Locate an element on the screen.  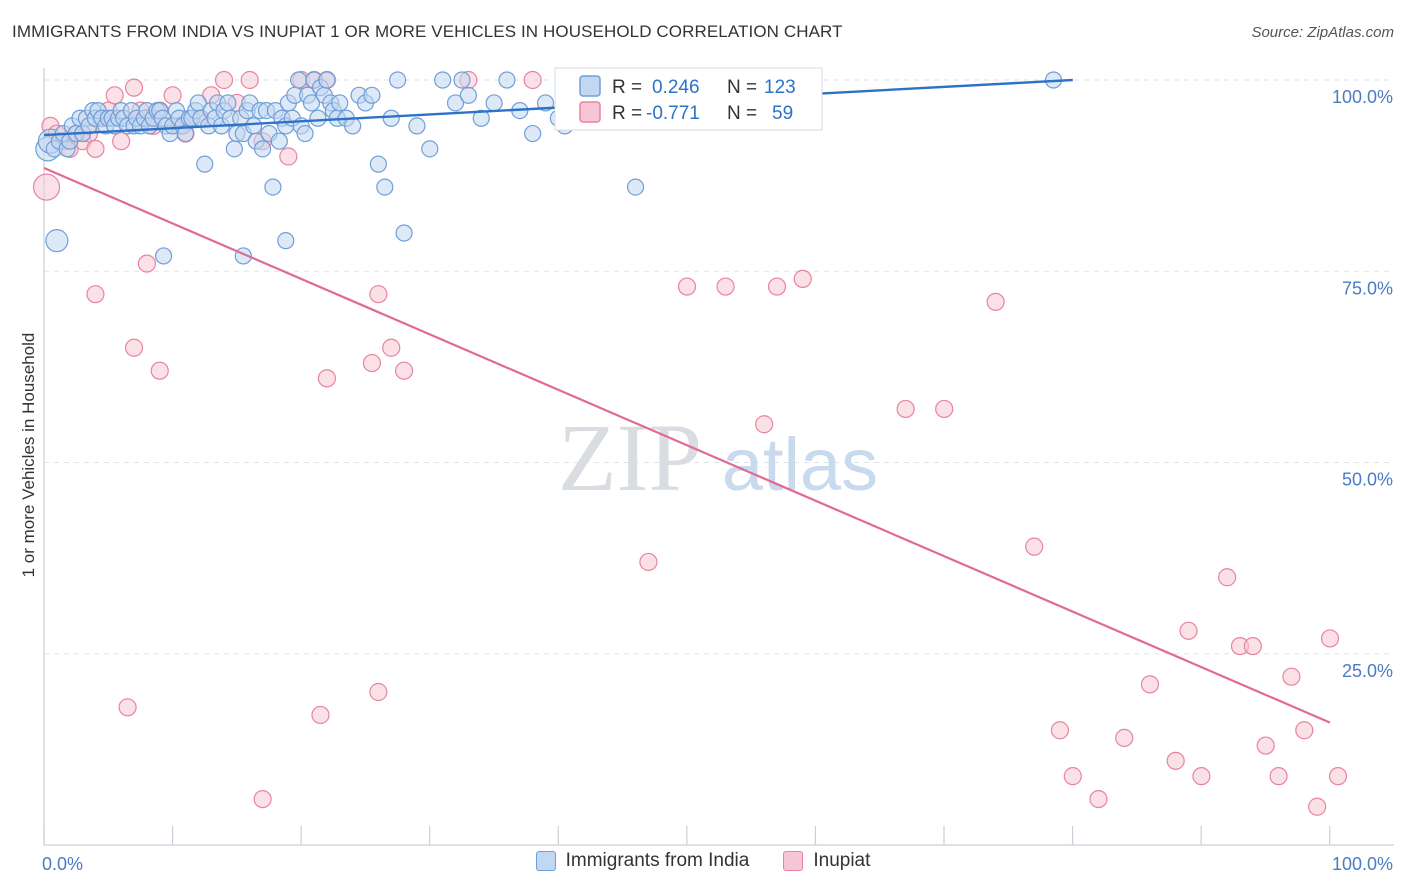
y-tick-label: 75.0% is located at coordinates (1367, 288).